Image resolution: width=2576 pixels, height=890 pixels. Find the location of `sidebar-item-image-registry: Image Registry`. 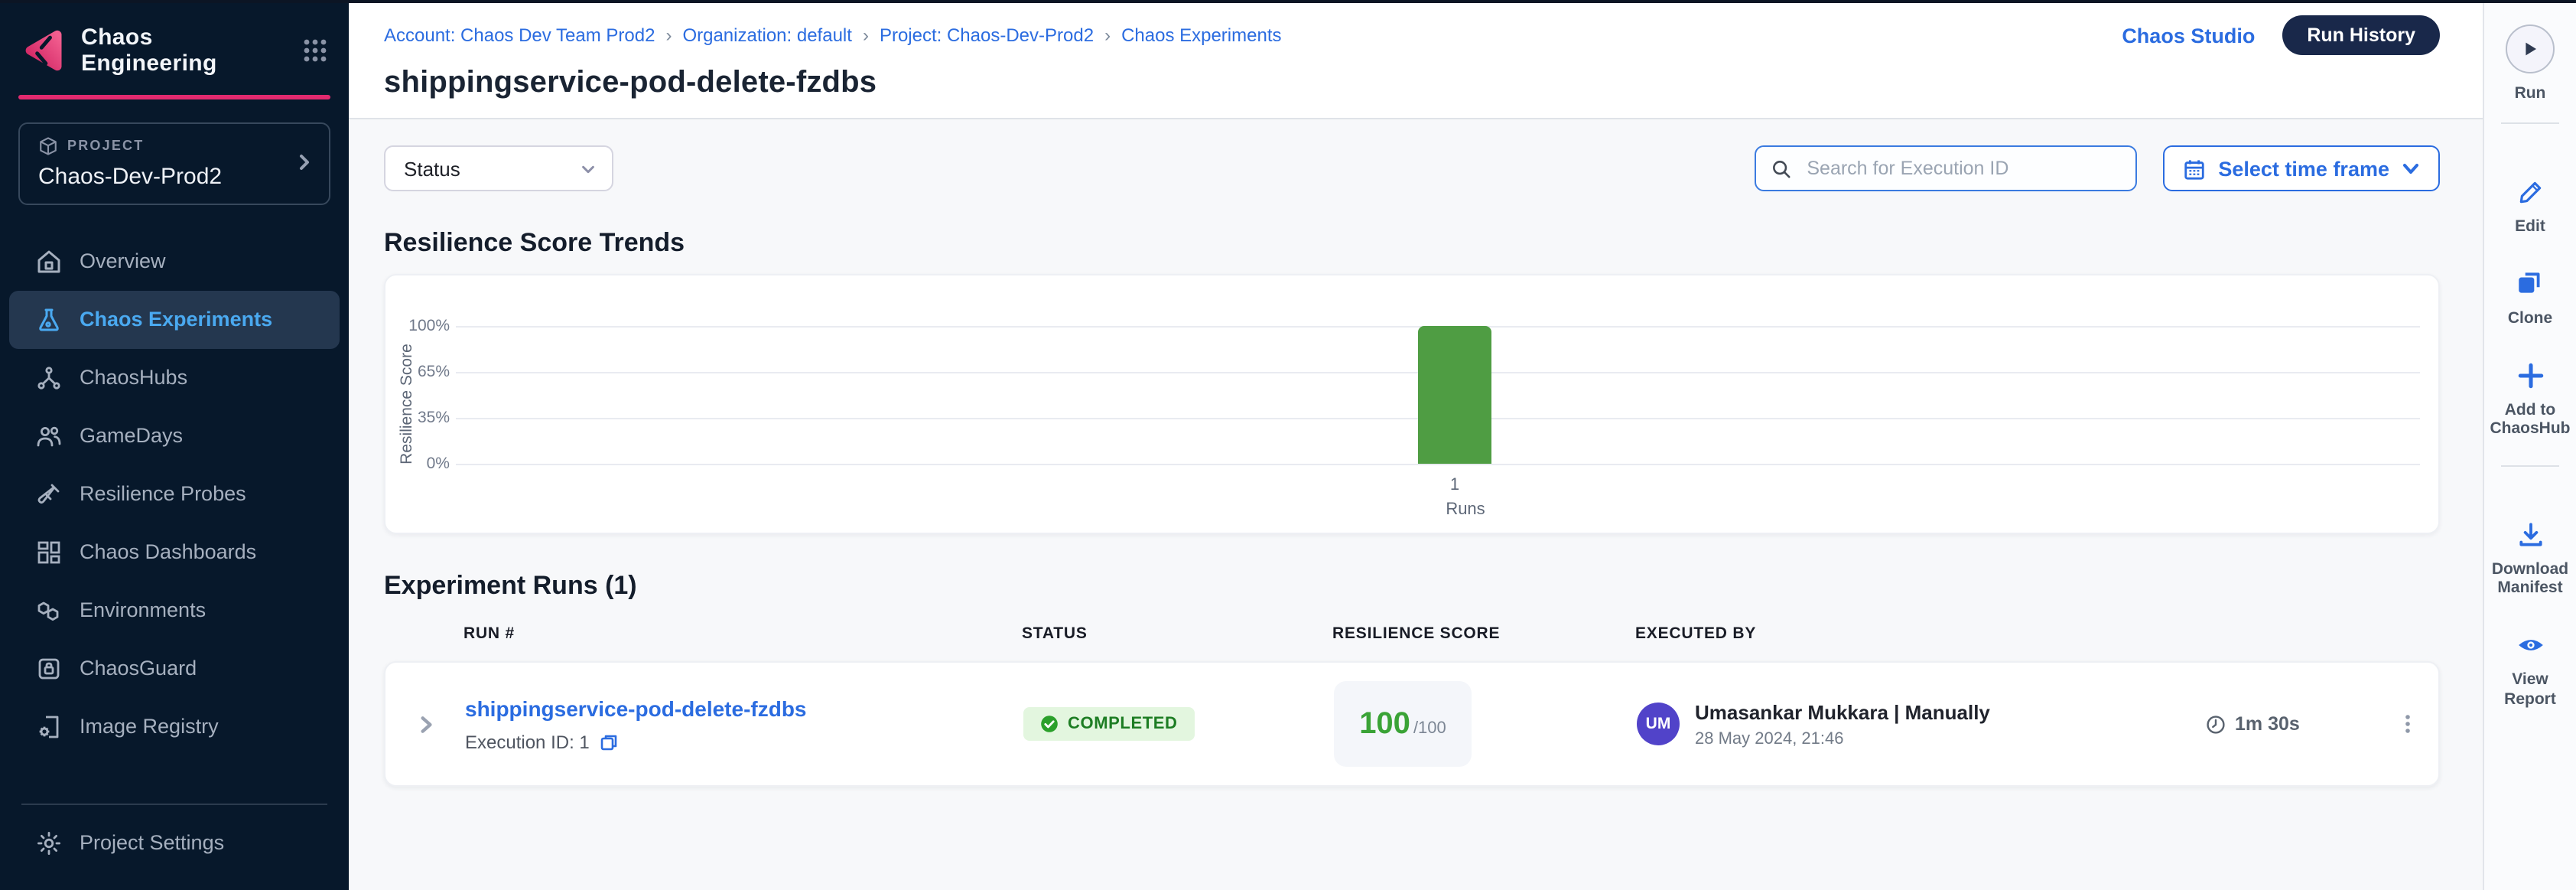

sidebar-item-image-registry: Image Registry is located at coordinates (174, 726).